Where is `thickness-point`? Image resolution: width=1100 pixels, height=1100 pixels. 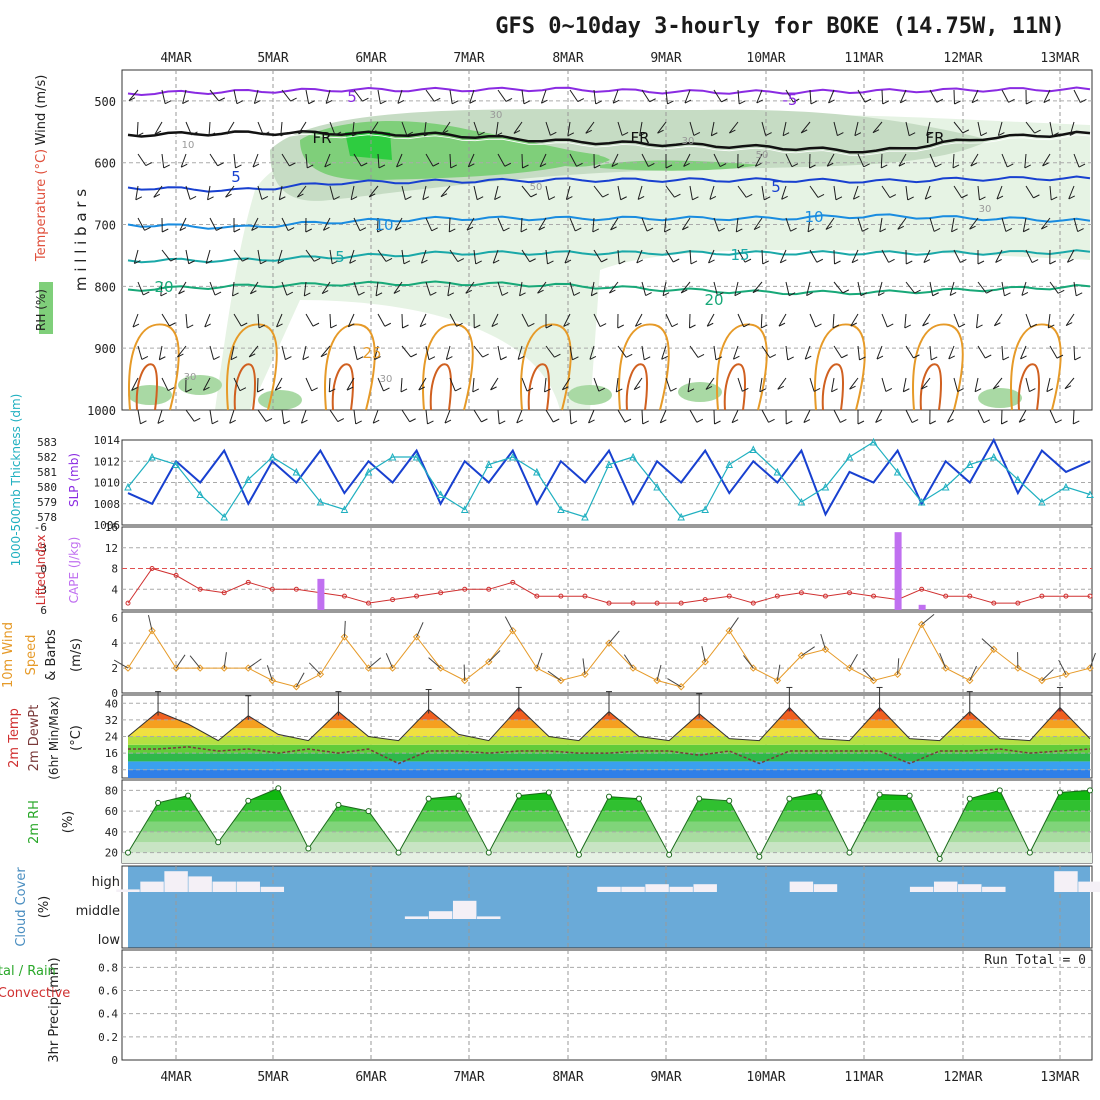 thickness-point is located at coordinates (176, 464).